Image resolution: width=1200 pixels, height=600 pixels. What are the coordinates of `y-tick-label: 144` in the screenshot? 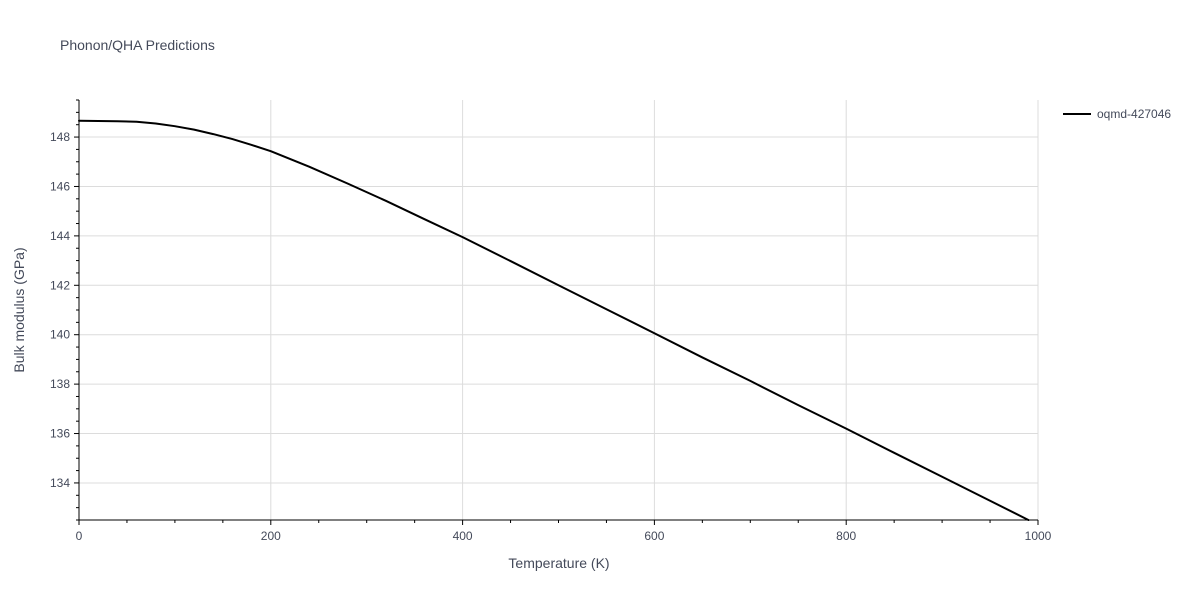 It's located at (60, 236).